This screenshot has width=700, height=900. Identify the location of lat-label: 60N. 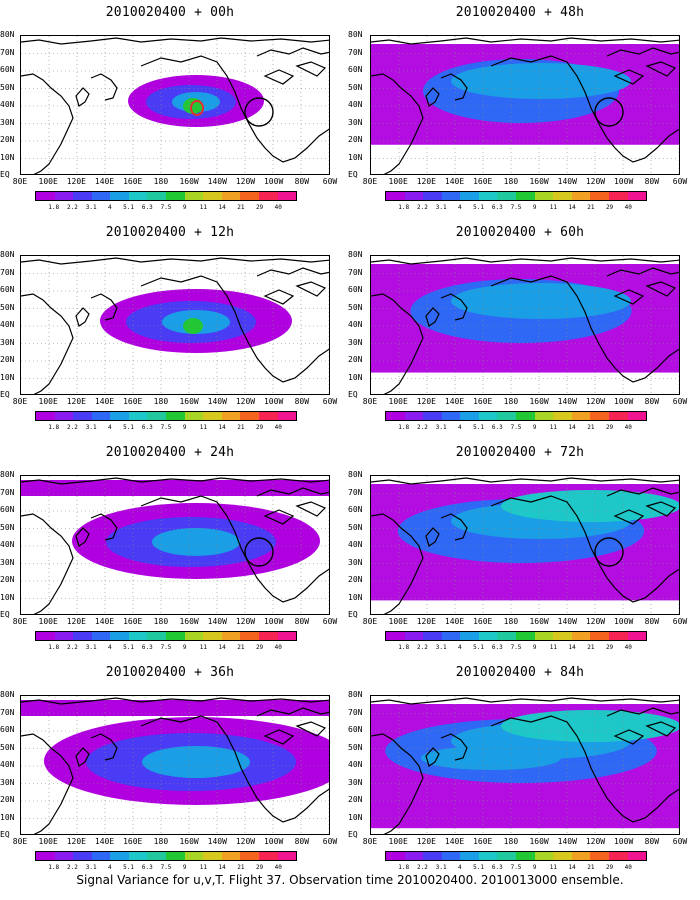
(355, 289).